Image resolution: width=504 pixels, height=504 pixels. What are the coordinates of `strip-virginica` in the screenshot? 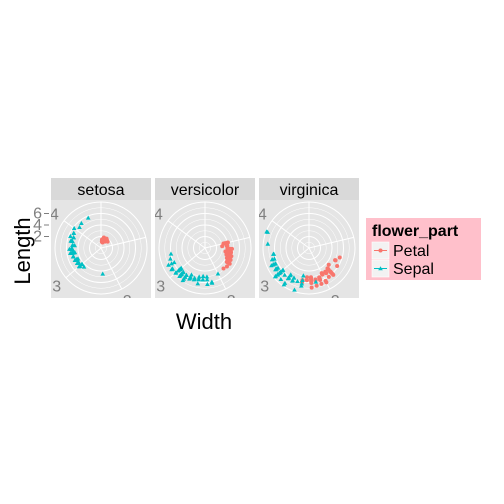 It's located at (309, 189).